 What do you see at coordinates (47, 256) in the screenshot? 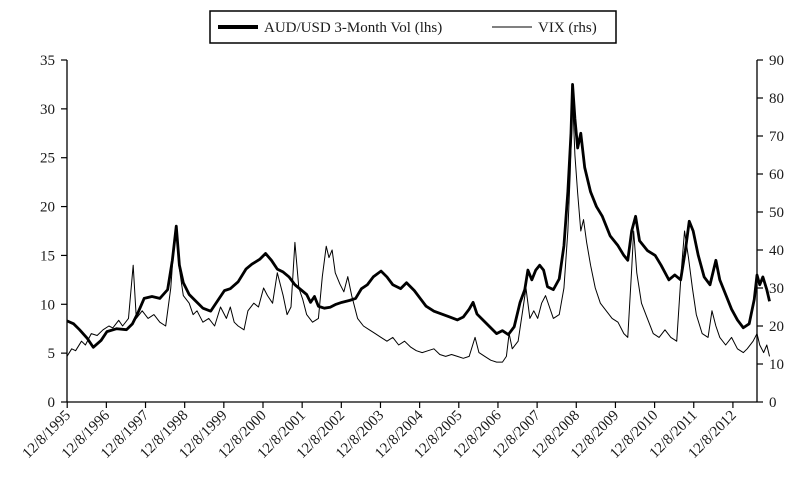
I see `left-y-tick-label: 15` at bounding box center [47, 256].